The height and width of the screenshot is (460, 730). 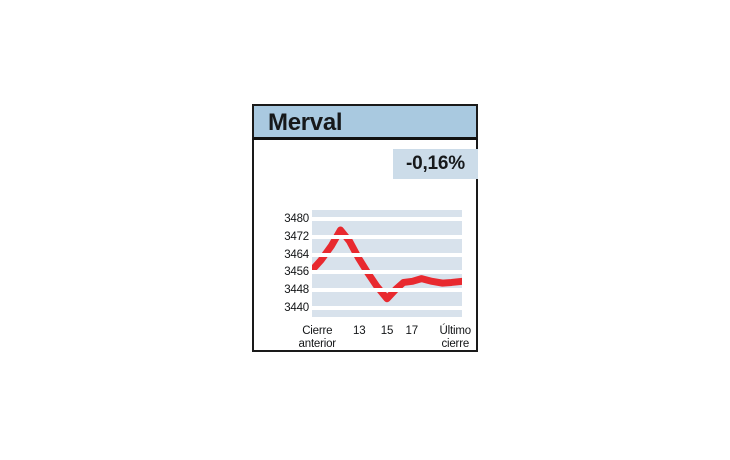 What do you see at coordinates (296, 272) in the screenshot?
I see `y-axis-tick: 3456` at bounding box center [296, 272].